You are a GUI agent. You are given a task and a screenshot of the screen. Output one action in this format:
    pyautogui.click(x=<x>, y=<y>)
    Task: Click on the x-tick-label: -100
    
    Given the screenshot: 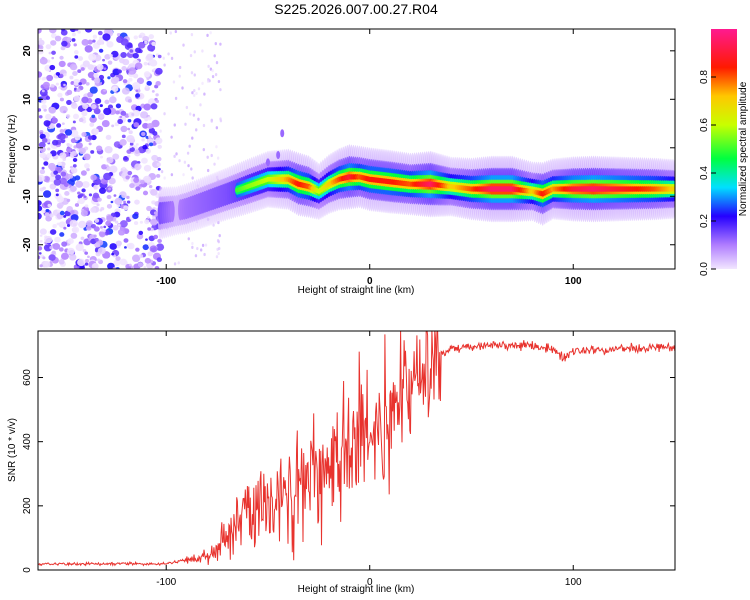 What is the action you would take?
    pyautogui.click(x=166, y=281)
    